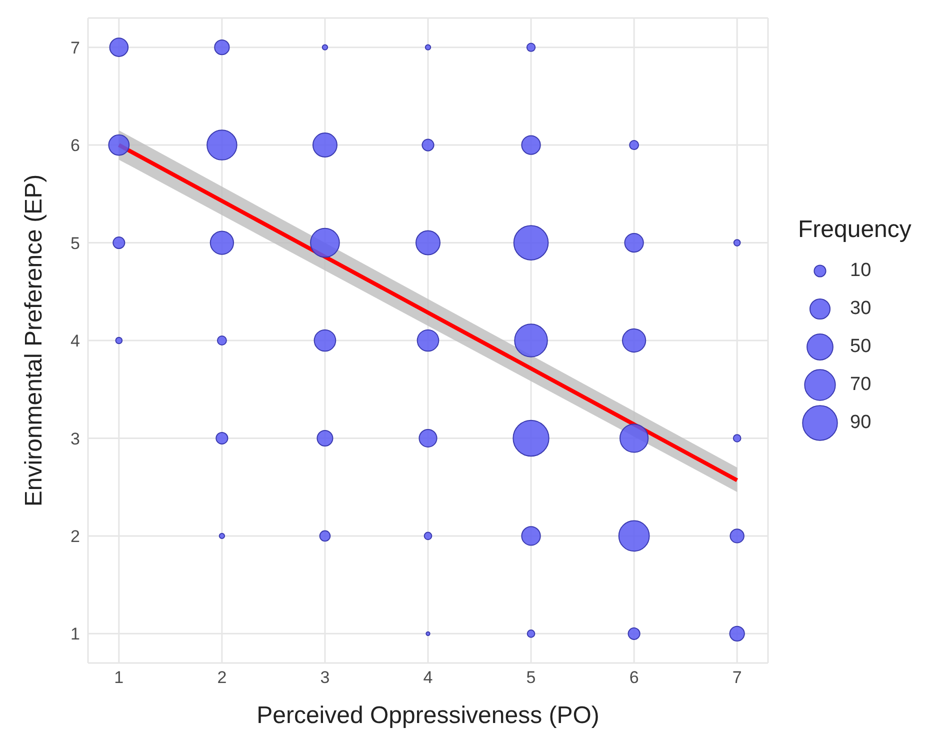 This screenshot has height=749, width=933. What do you see at coordinates (861, 271) in the screenshot?
I see `legend-label: 10` at bounding box center [861, 271].